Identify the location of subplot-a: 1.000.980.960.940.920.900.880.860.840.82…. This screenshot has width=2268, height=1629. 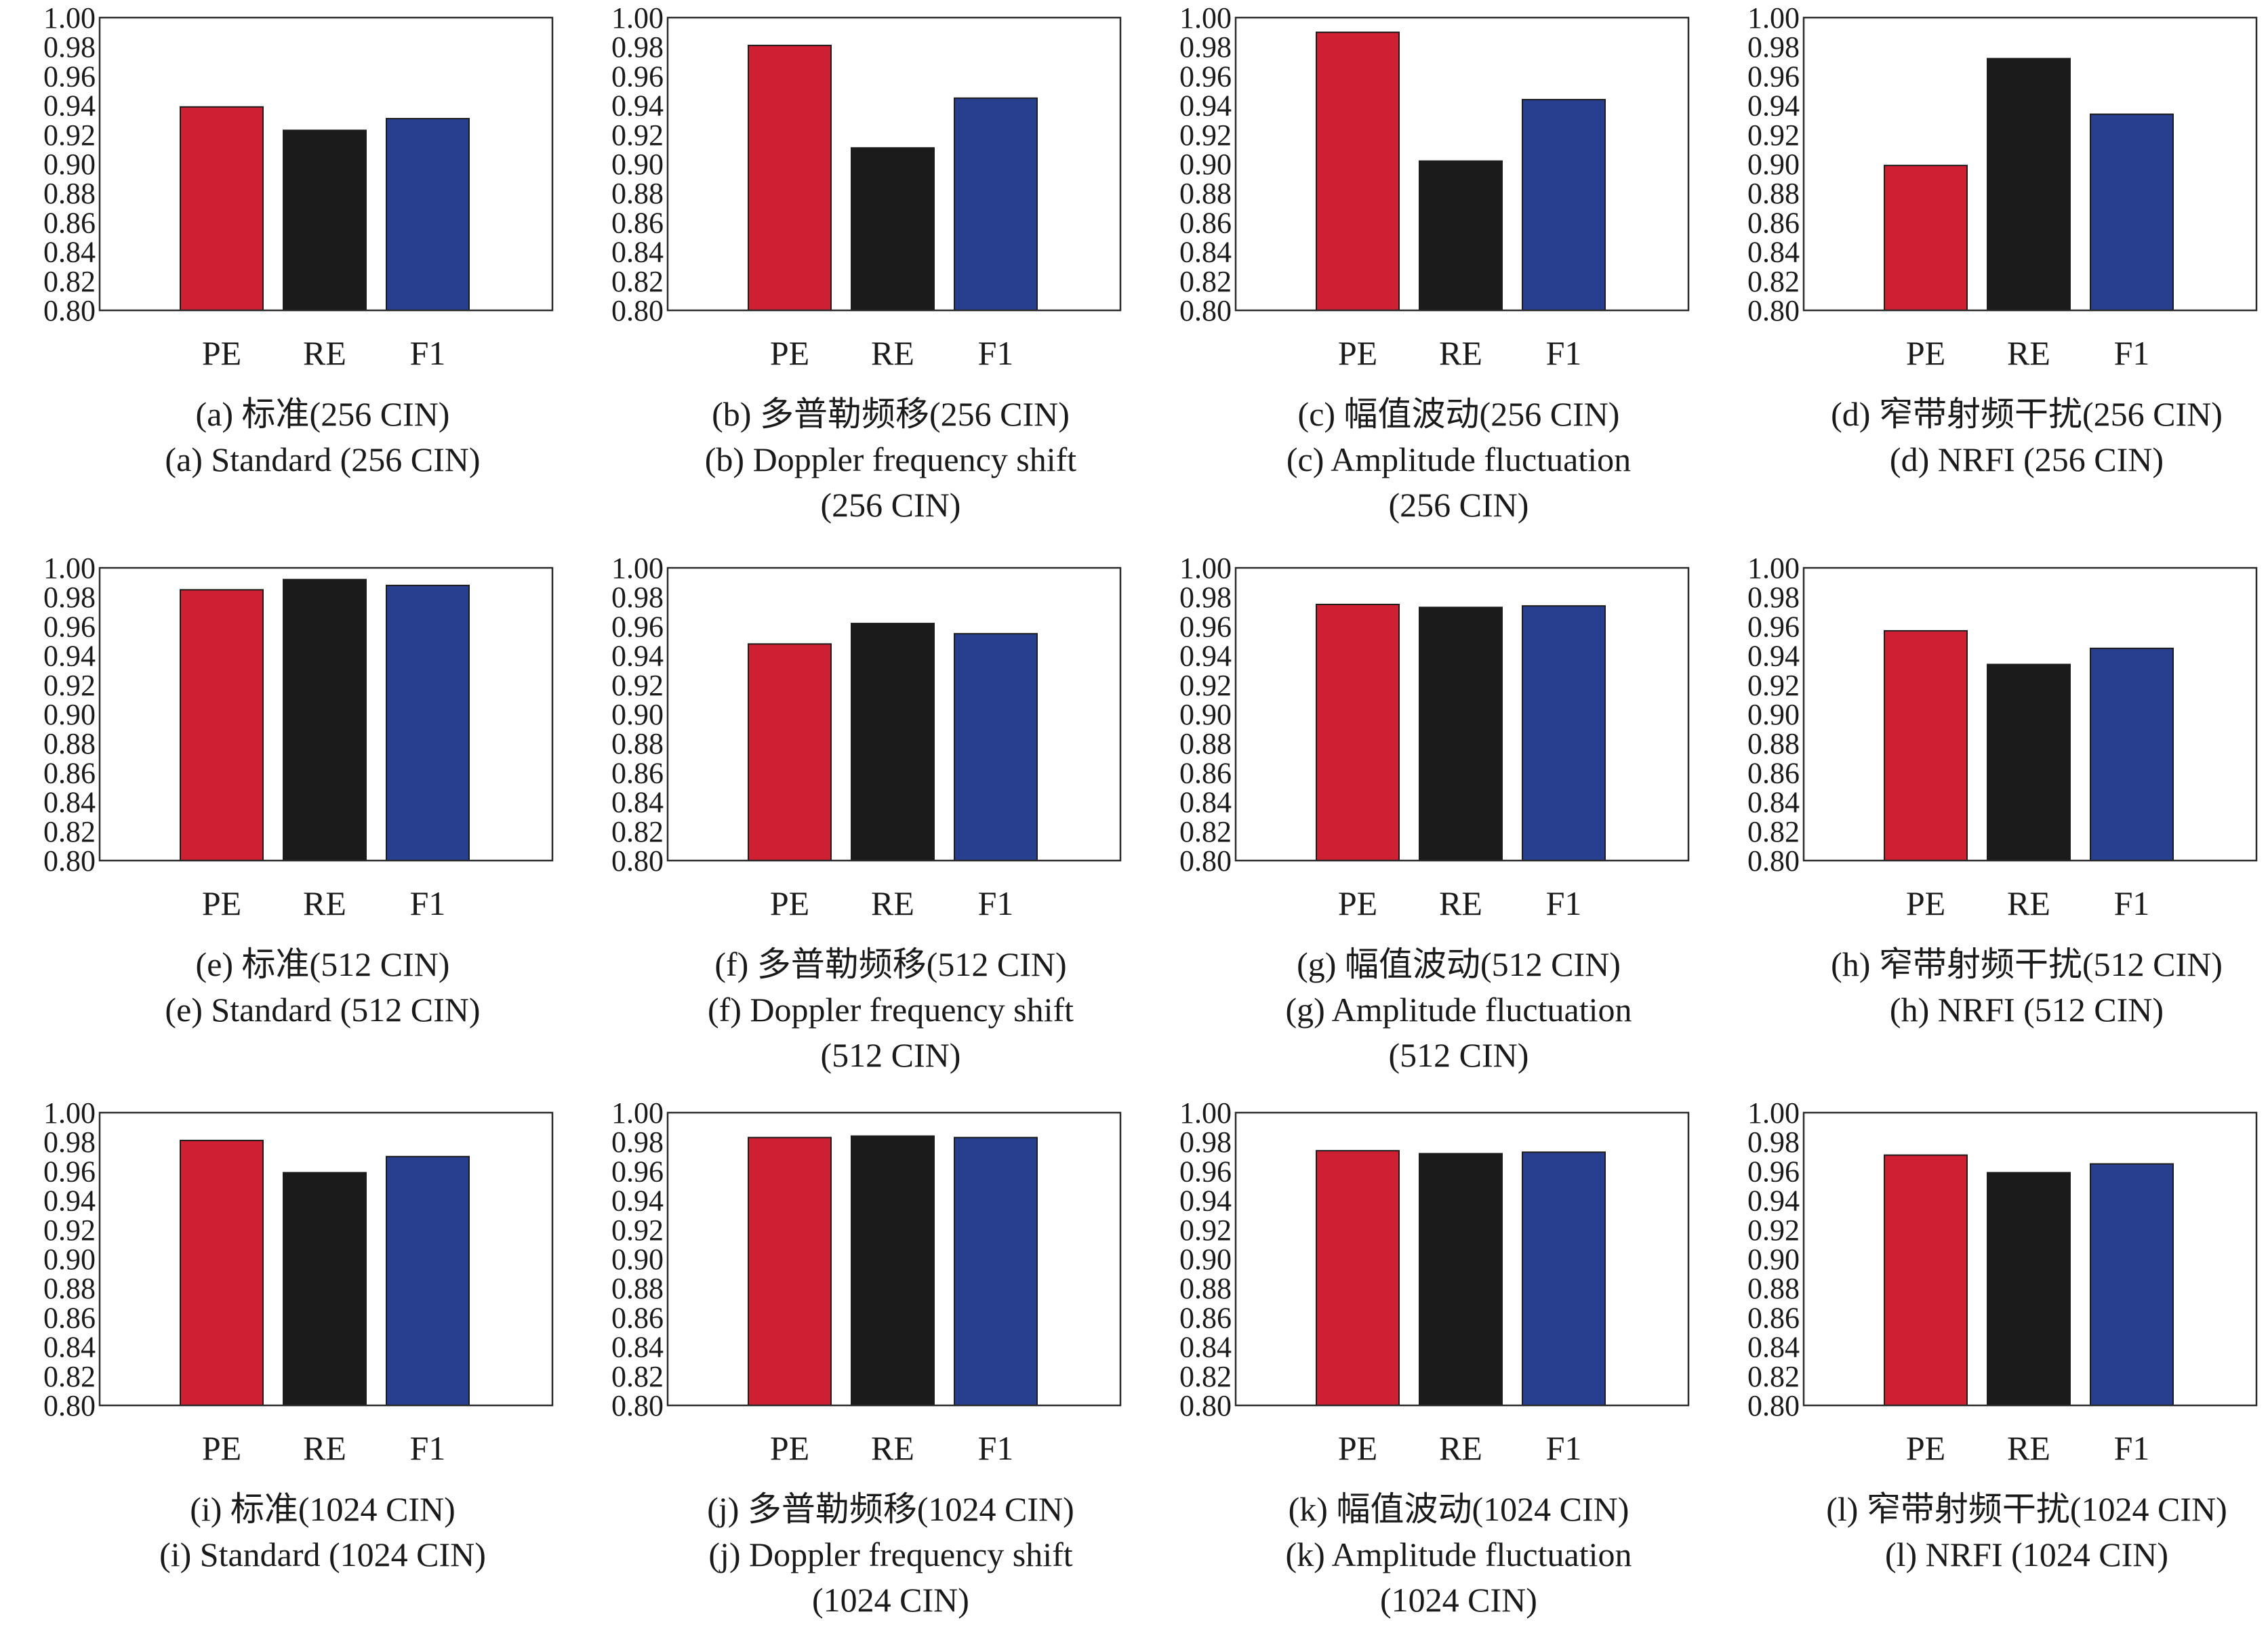
(298, 239).